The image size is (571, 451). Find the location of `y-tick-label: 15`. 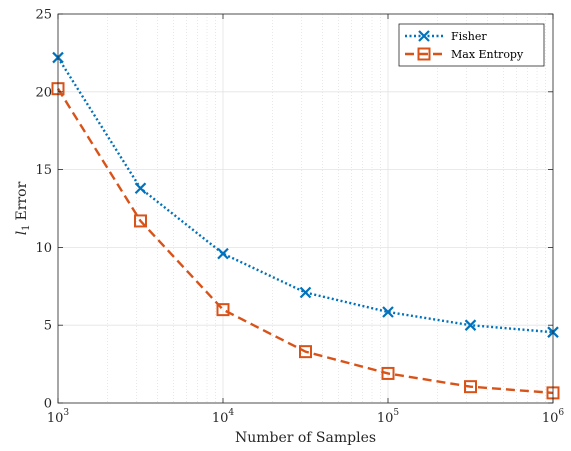

y-tick-label: 15 is located at coordinates (43, 170).